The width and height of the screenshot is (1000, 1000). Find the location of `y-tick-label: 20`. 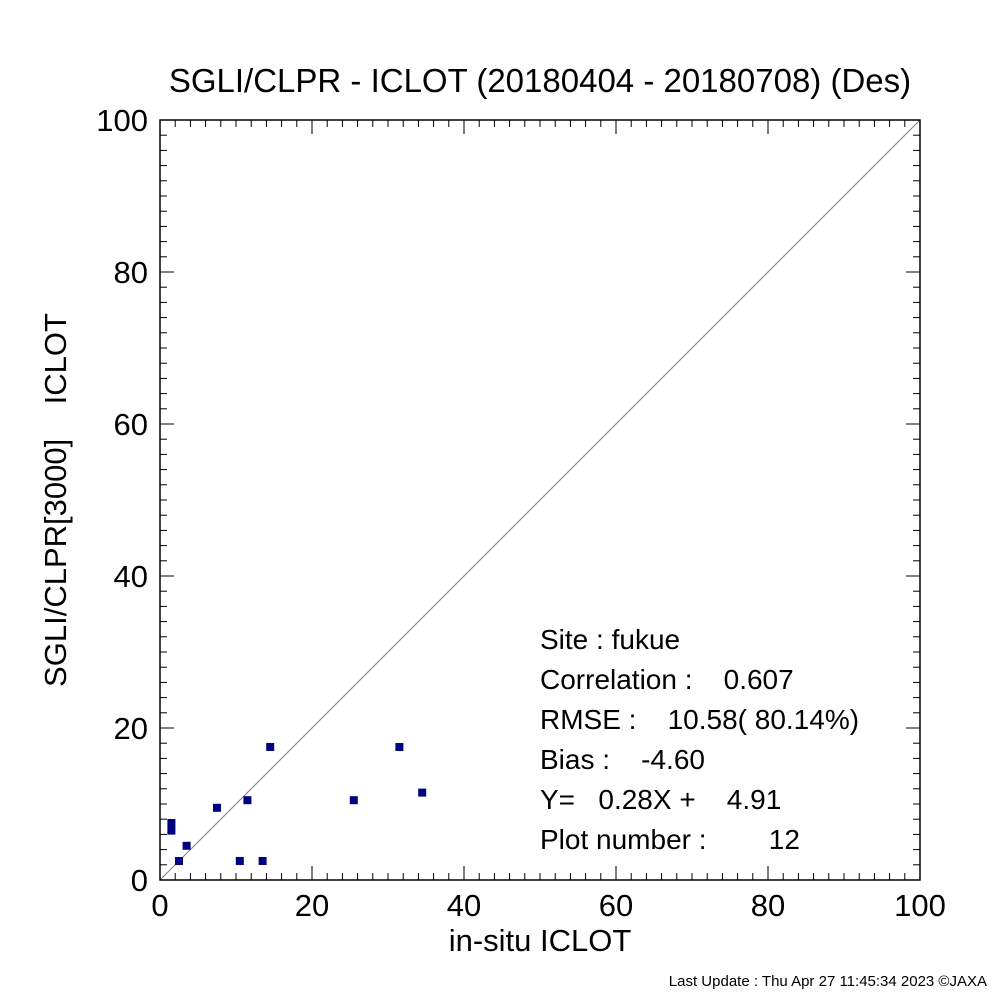

y-tick-label: 20 is located at coordinates (131, 728).